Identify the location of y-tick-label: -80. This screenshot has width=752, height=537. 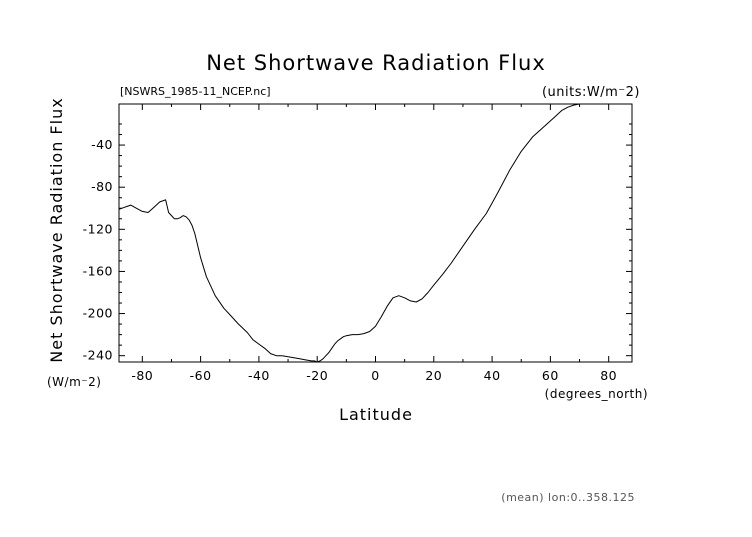
(102, 186).